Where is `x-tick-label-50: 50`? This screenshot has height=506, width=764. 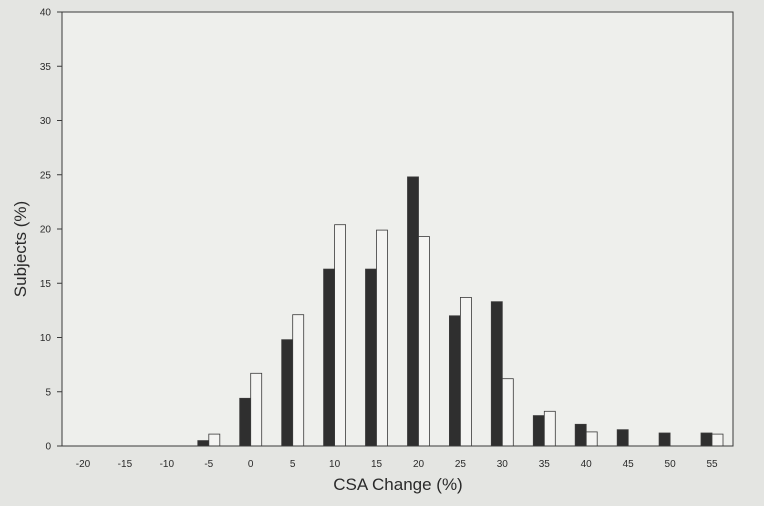
x-tick-label-50: 50 is located at coordinates (671, 464).